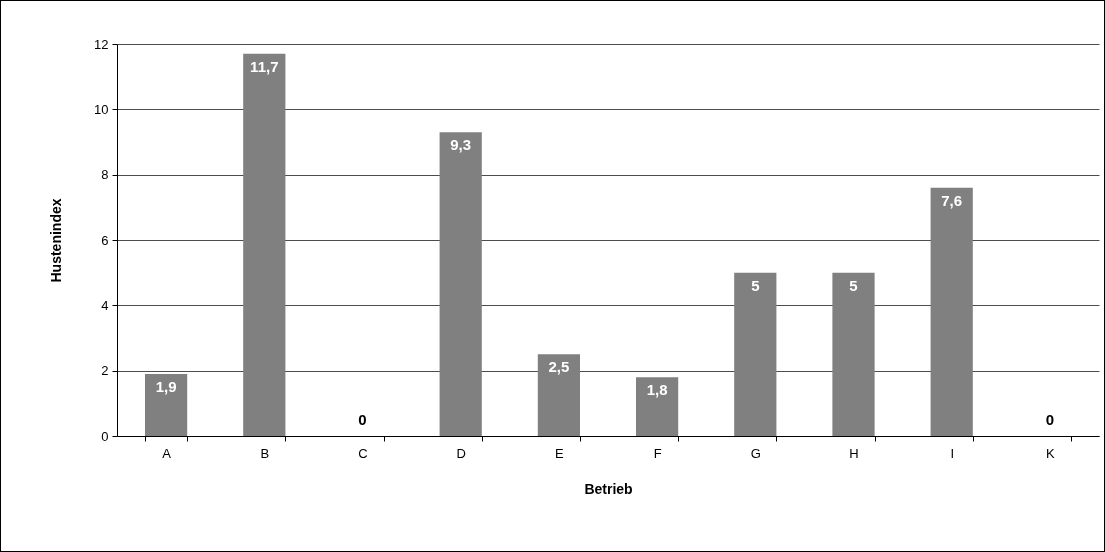  What do you see at coordinates (461, 145) in the screenshot?
I see `data-label: 9,3` at bounding box center [461, 145].